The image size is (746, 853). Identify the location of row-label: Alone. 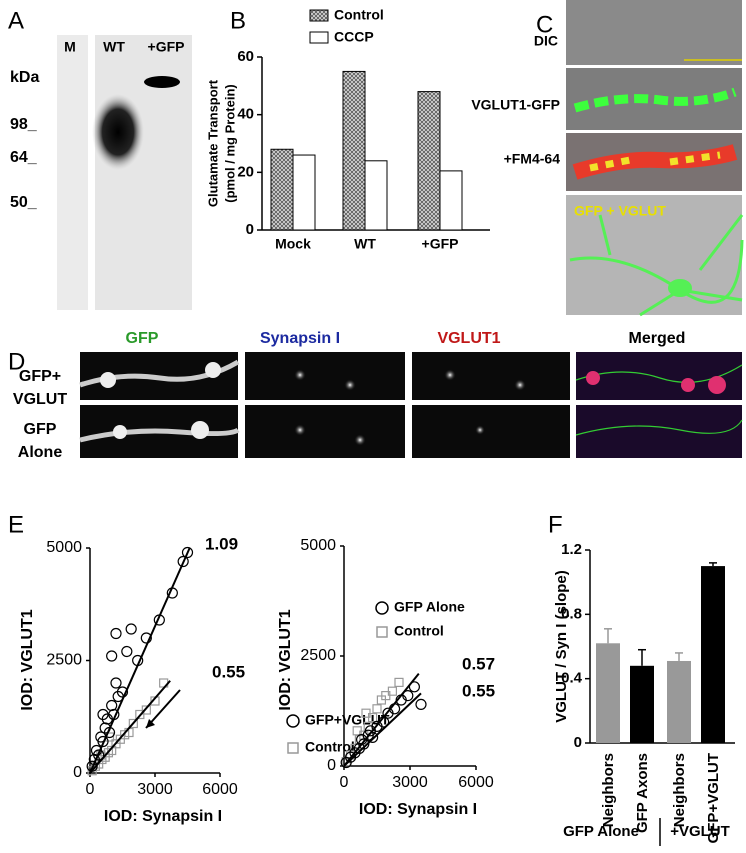
(40, 452).